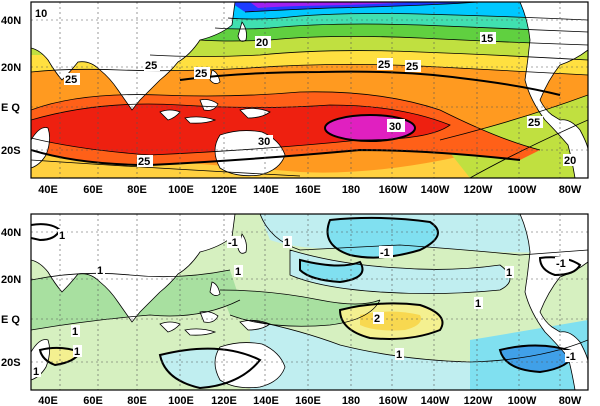  What do you see at coordinates (250, 365) in the screenshot?
I see `australia-land` at bounding box center [250, 365].